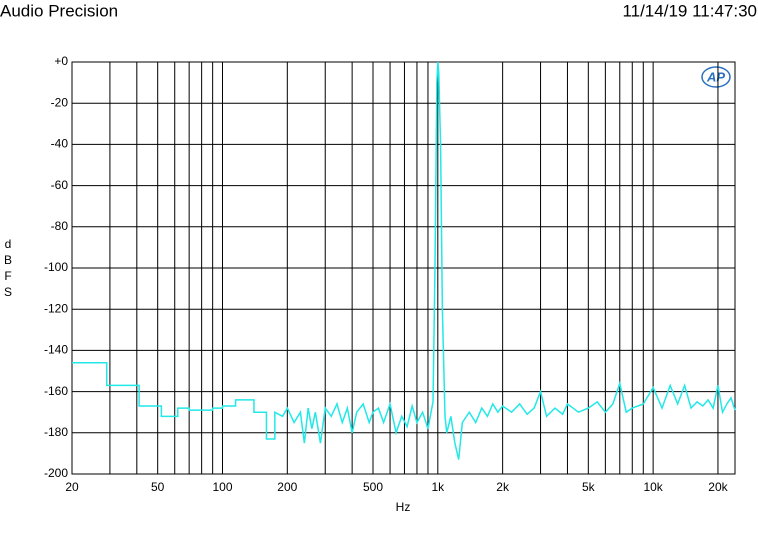 The width and height of the screenshot is (758, 540). What do you see at coordinates (56, 391) in the screenshot?
I see `y-tick-label: -160` at bounding box center [56, 391].